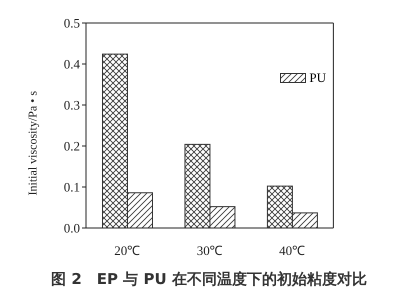 This screenshot has width=418, height=308. Describe the element at coordinates (127, 250) in the screenshot. I see `x-tick-label: 20℃` at that location.